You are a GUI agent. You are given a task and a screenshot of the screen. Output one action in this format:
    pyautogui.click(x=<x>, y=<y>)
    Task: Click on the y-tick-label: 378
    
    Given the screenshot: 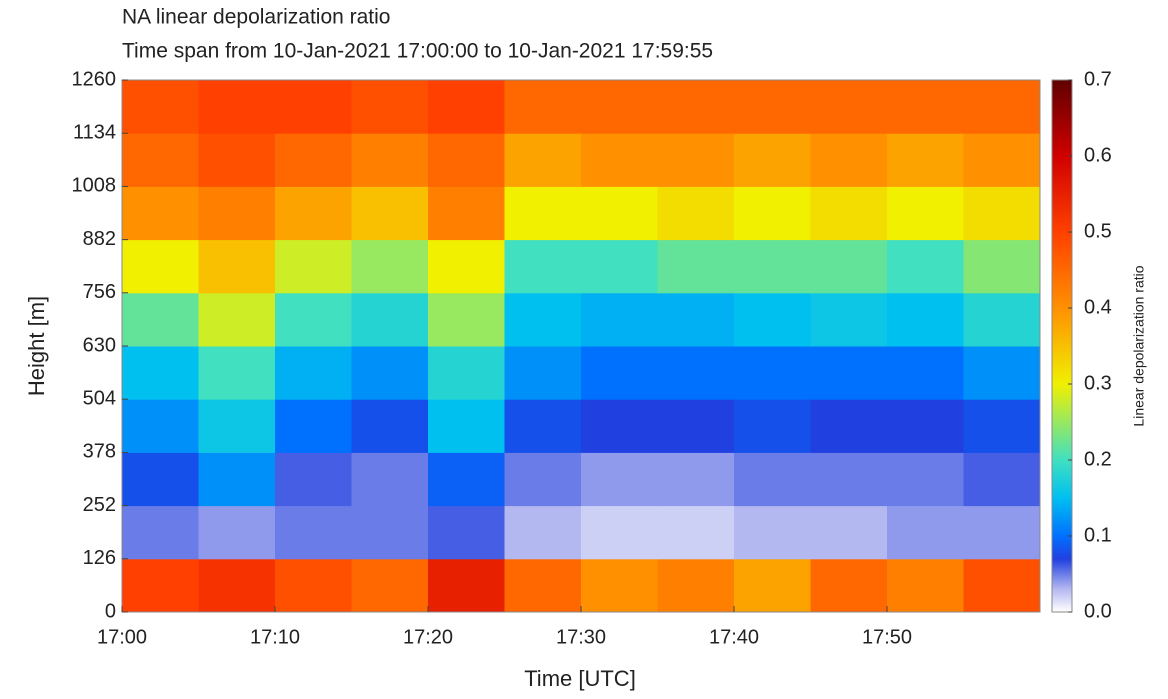 What is the action you would take?
    pyautogui.click(x=99, y=452)
    